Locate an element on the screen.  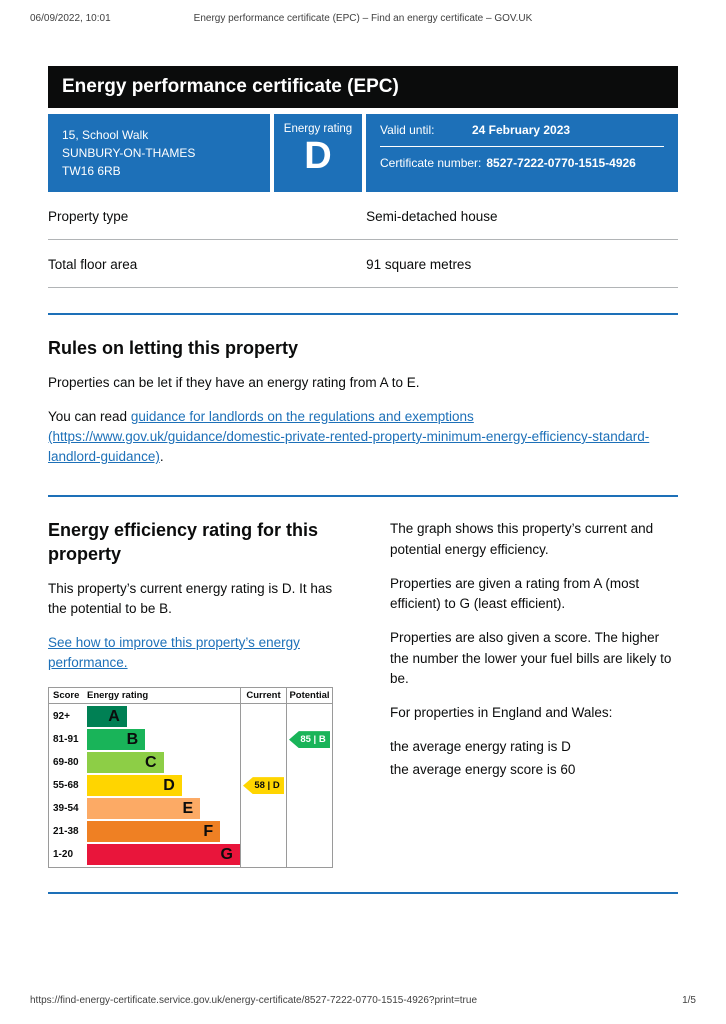
band-bar: B is located at coordinates (116, 740).